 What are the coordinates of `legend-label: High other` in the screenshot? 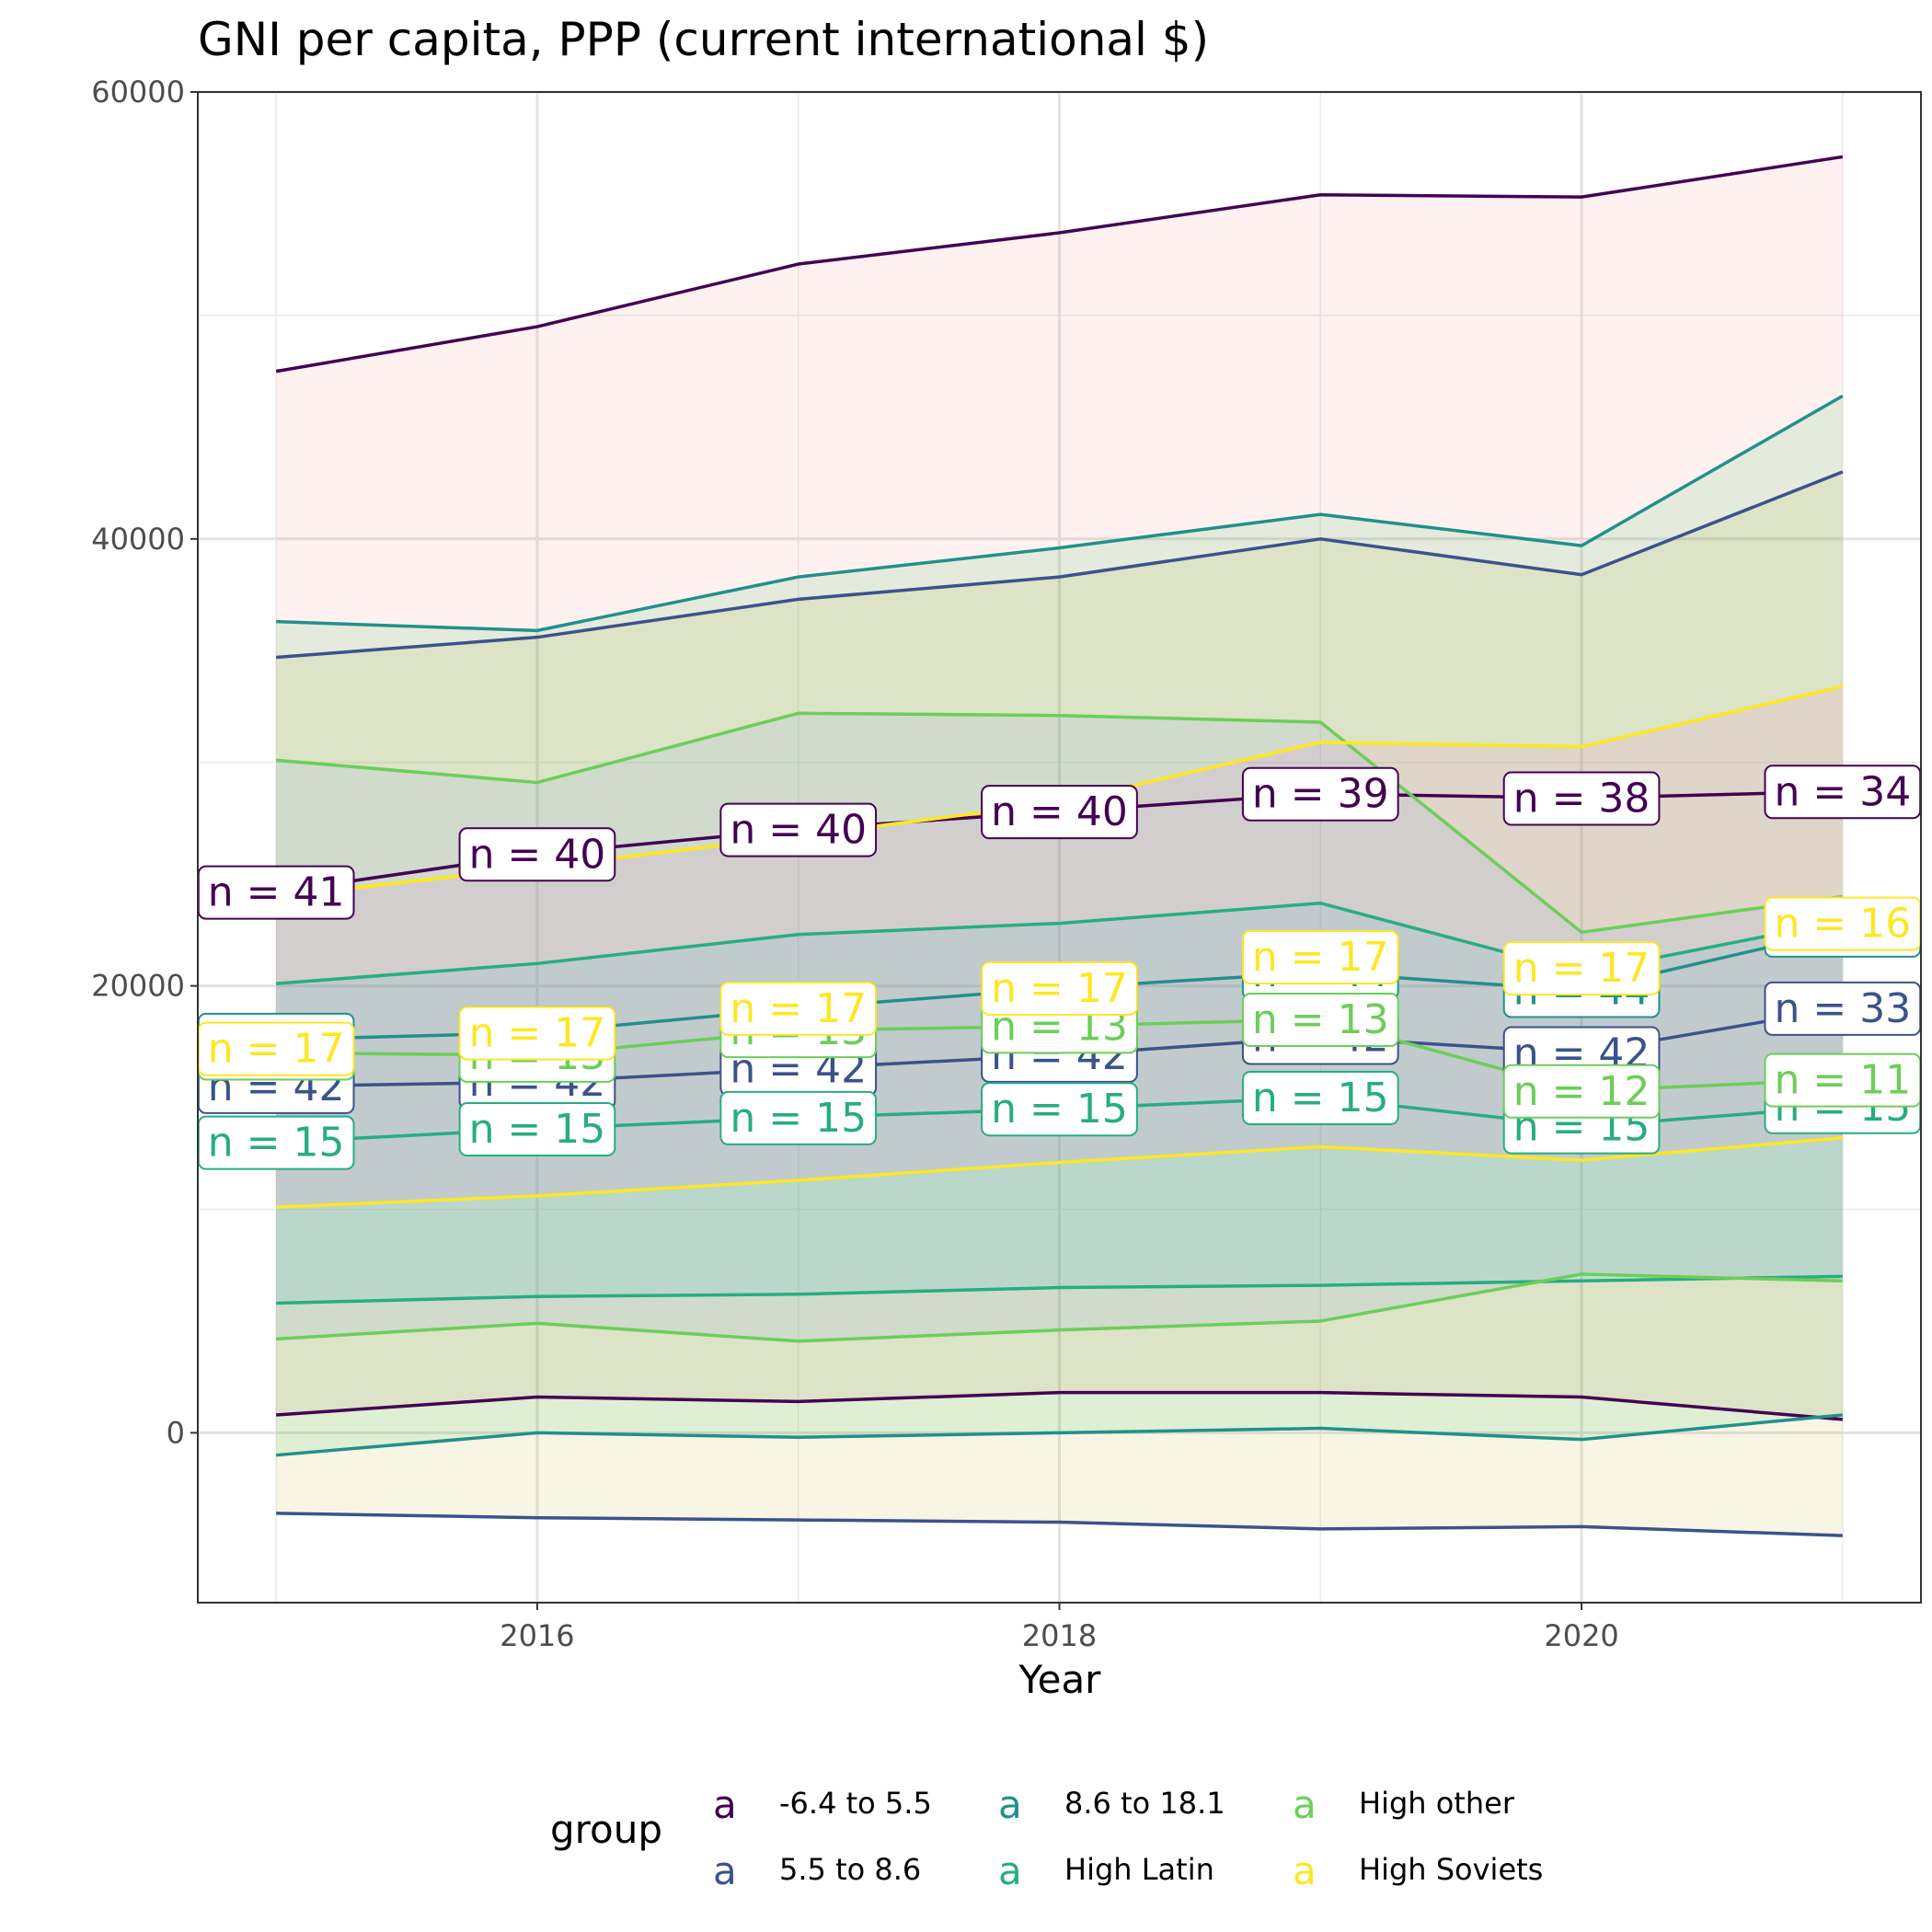 It's located at (1437, 1803).